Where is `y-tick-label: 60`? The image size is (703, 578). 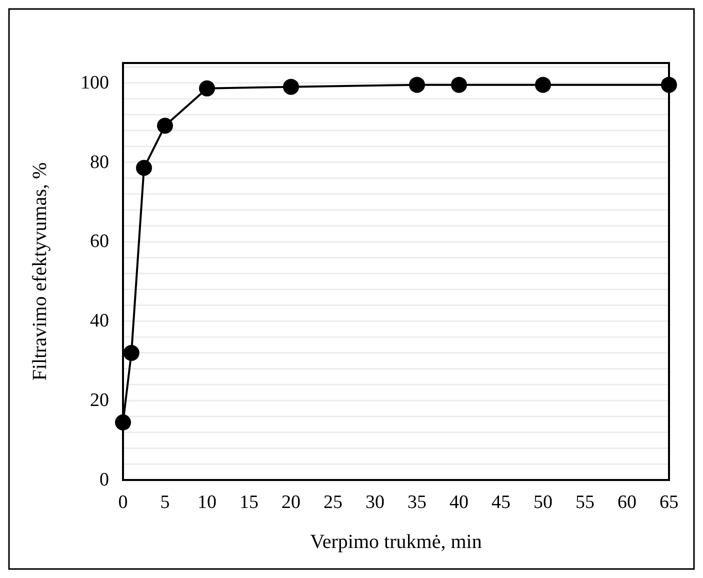 y-tick-label: 60 is located at coordinates (99, 241).